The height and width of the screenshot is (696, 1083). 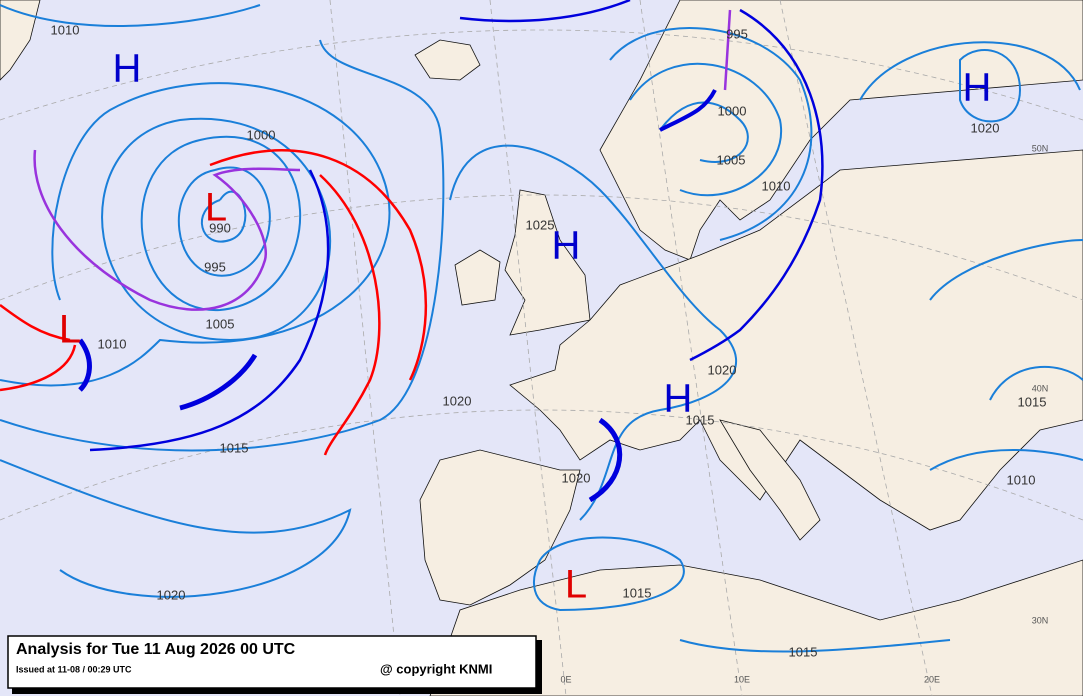 What do you see at coordinates (756, 627) in the screenshot?
I see `africa` at bounding box center [756, 627].